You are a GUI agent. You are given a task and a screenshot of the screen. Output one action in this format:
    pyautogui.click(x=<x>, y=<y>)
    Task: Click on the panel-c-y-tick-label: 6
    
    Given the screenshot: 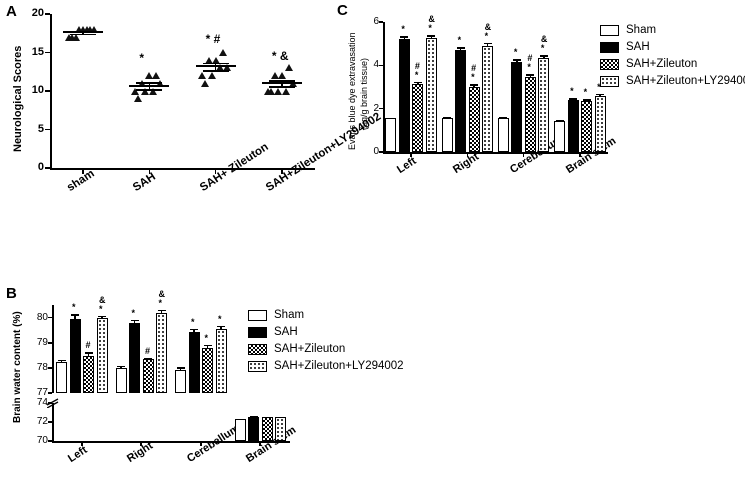 What is the action you would take?
    pyautogui.click(x=376, y=21)
    